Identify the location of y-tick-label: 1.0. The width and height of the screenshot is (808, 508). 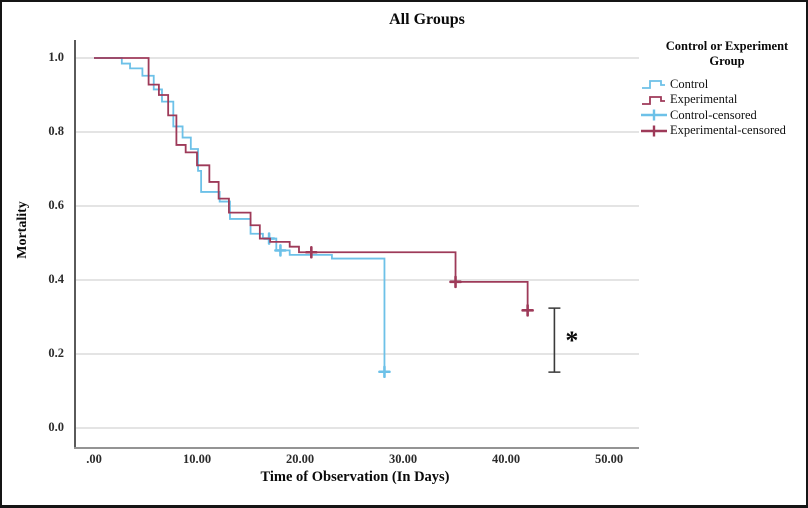
(56, 57).